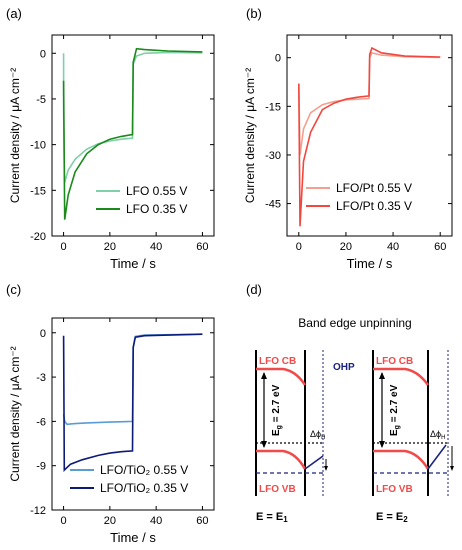  What do you see at coordinates (254, 289) in the screenshot?
I see `panel-letter-d: (d)` at bounding box center [254, 289].